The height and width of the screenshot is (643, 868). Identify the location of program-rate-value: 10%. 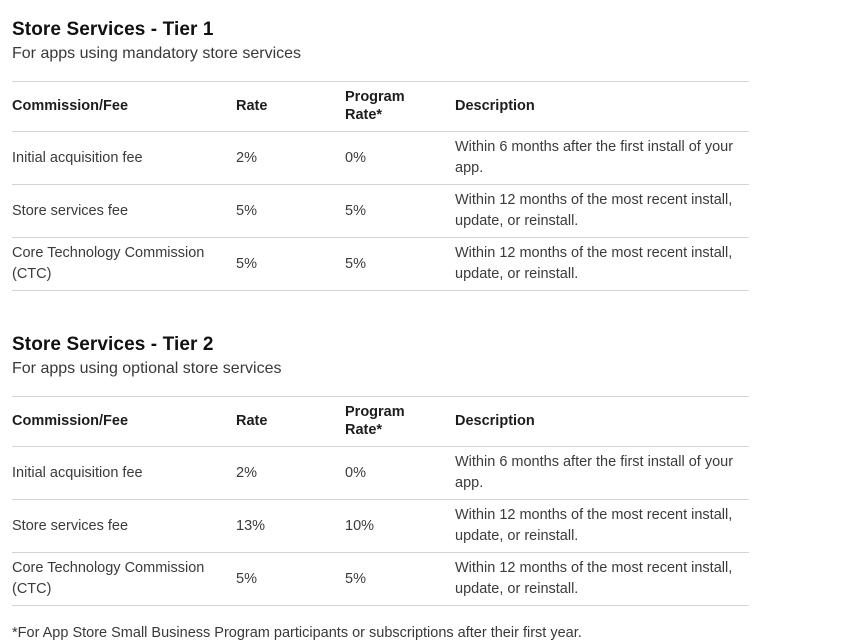
(360, 525).